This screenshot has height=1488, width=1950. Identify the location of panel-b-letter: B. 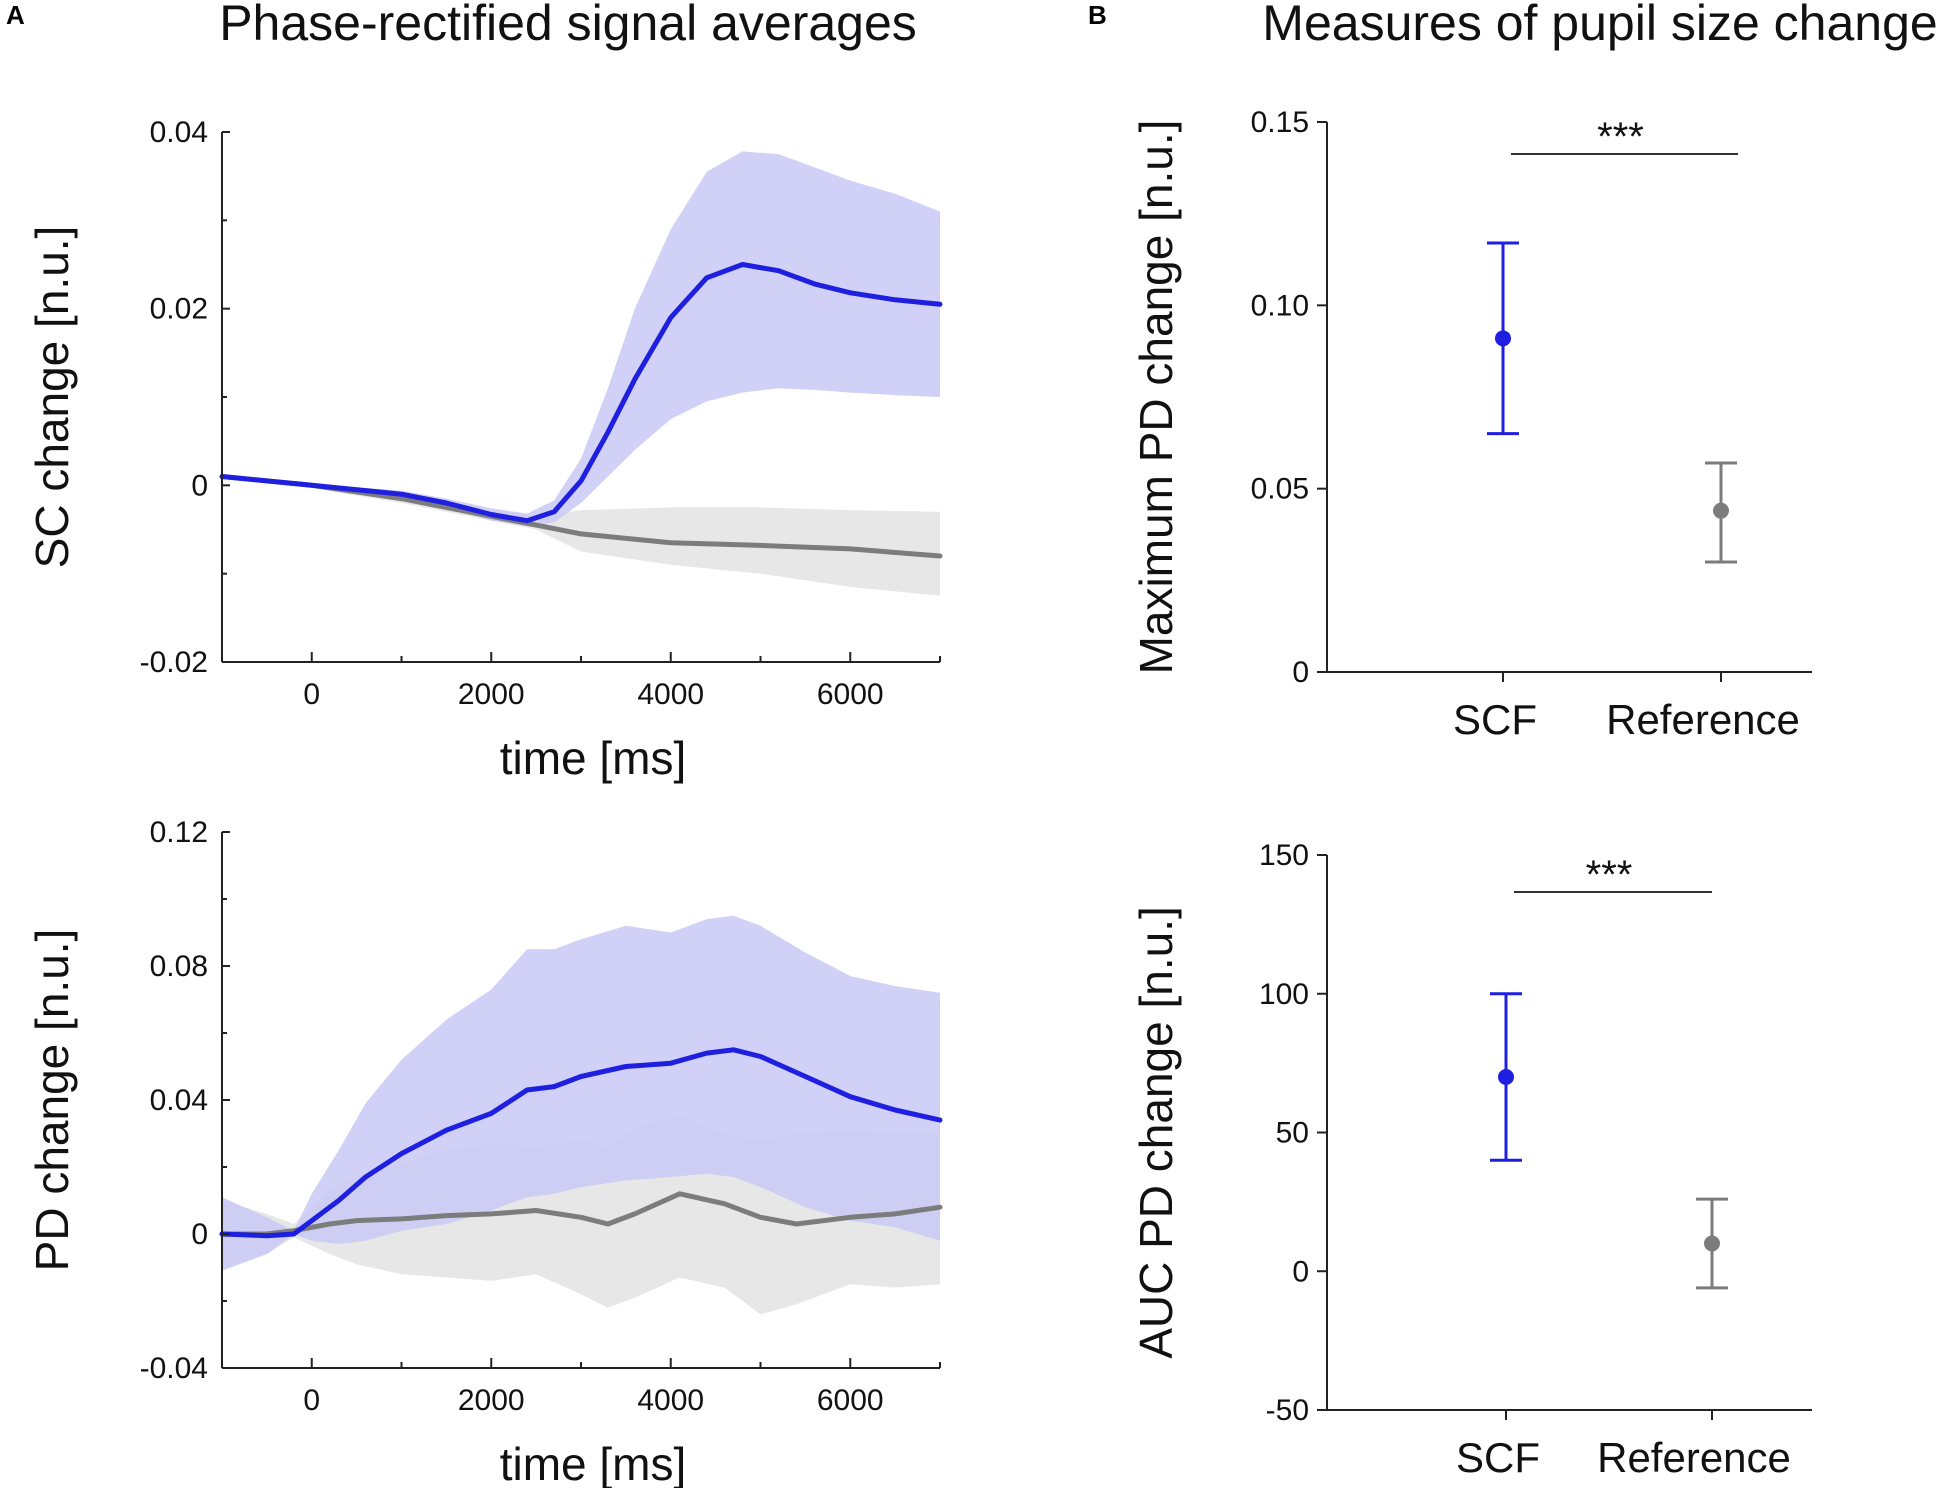
(1097, 15).